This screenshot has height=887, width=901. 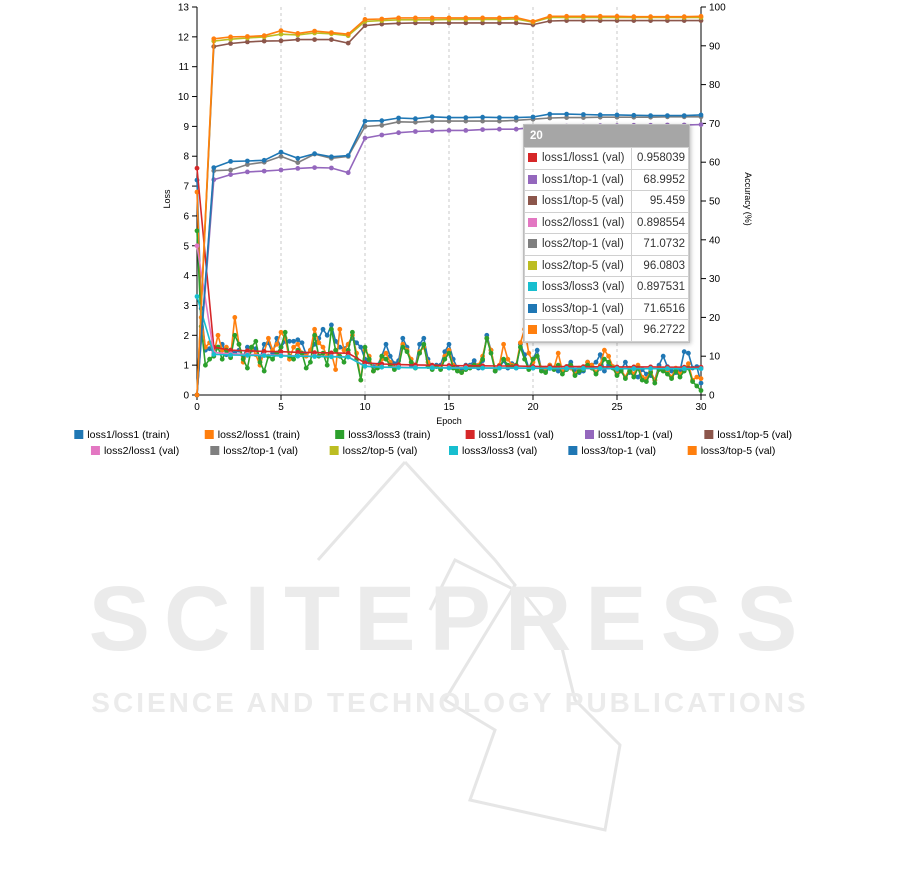 What do you see at coordinates (715, 279) in the screenshot?
I see `y2-tick-label: 30` at bounding box center [715, 279].